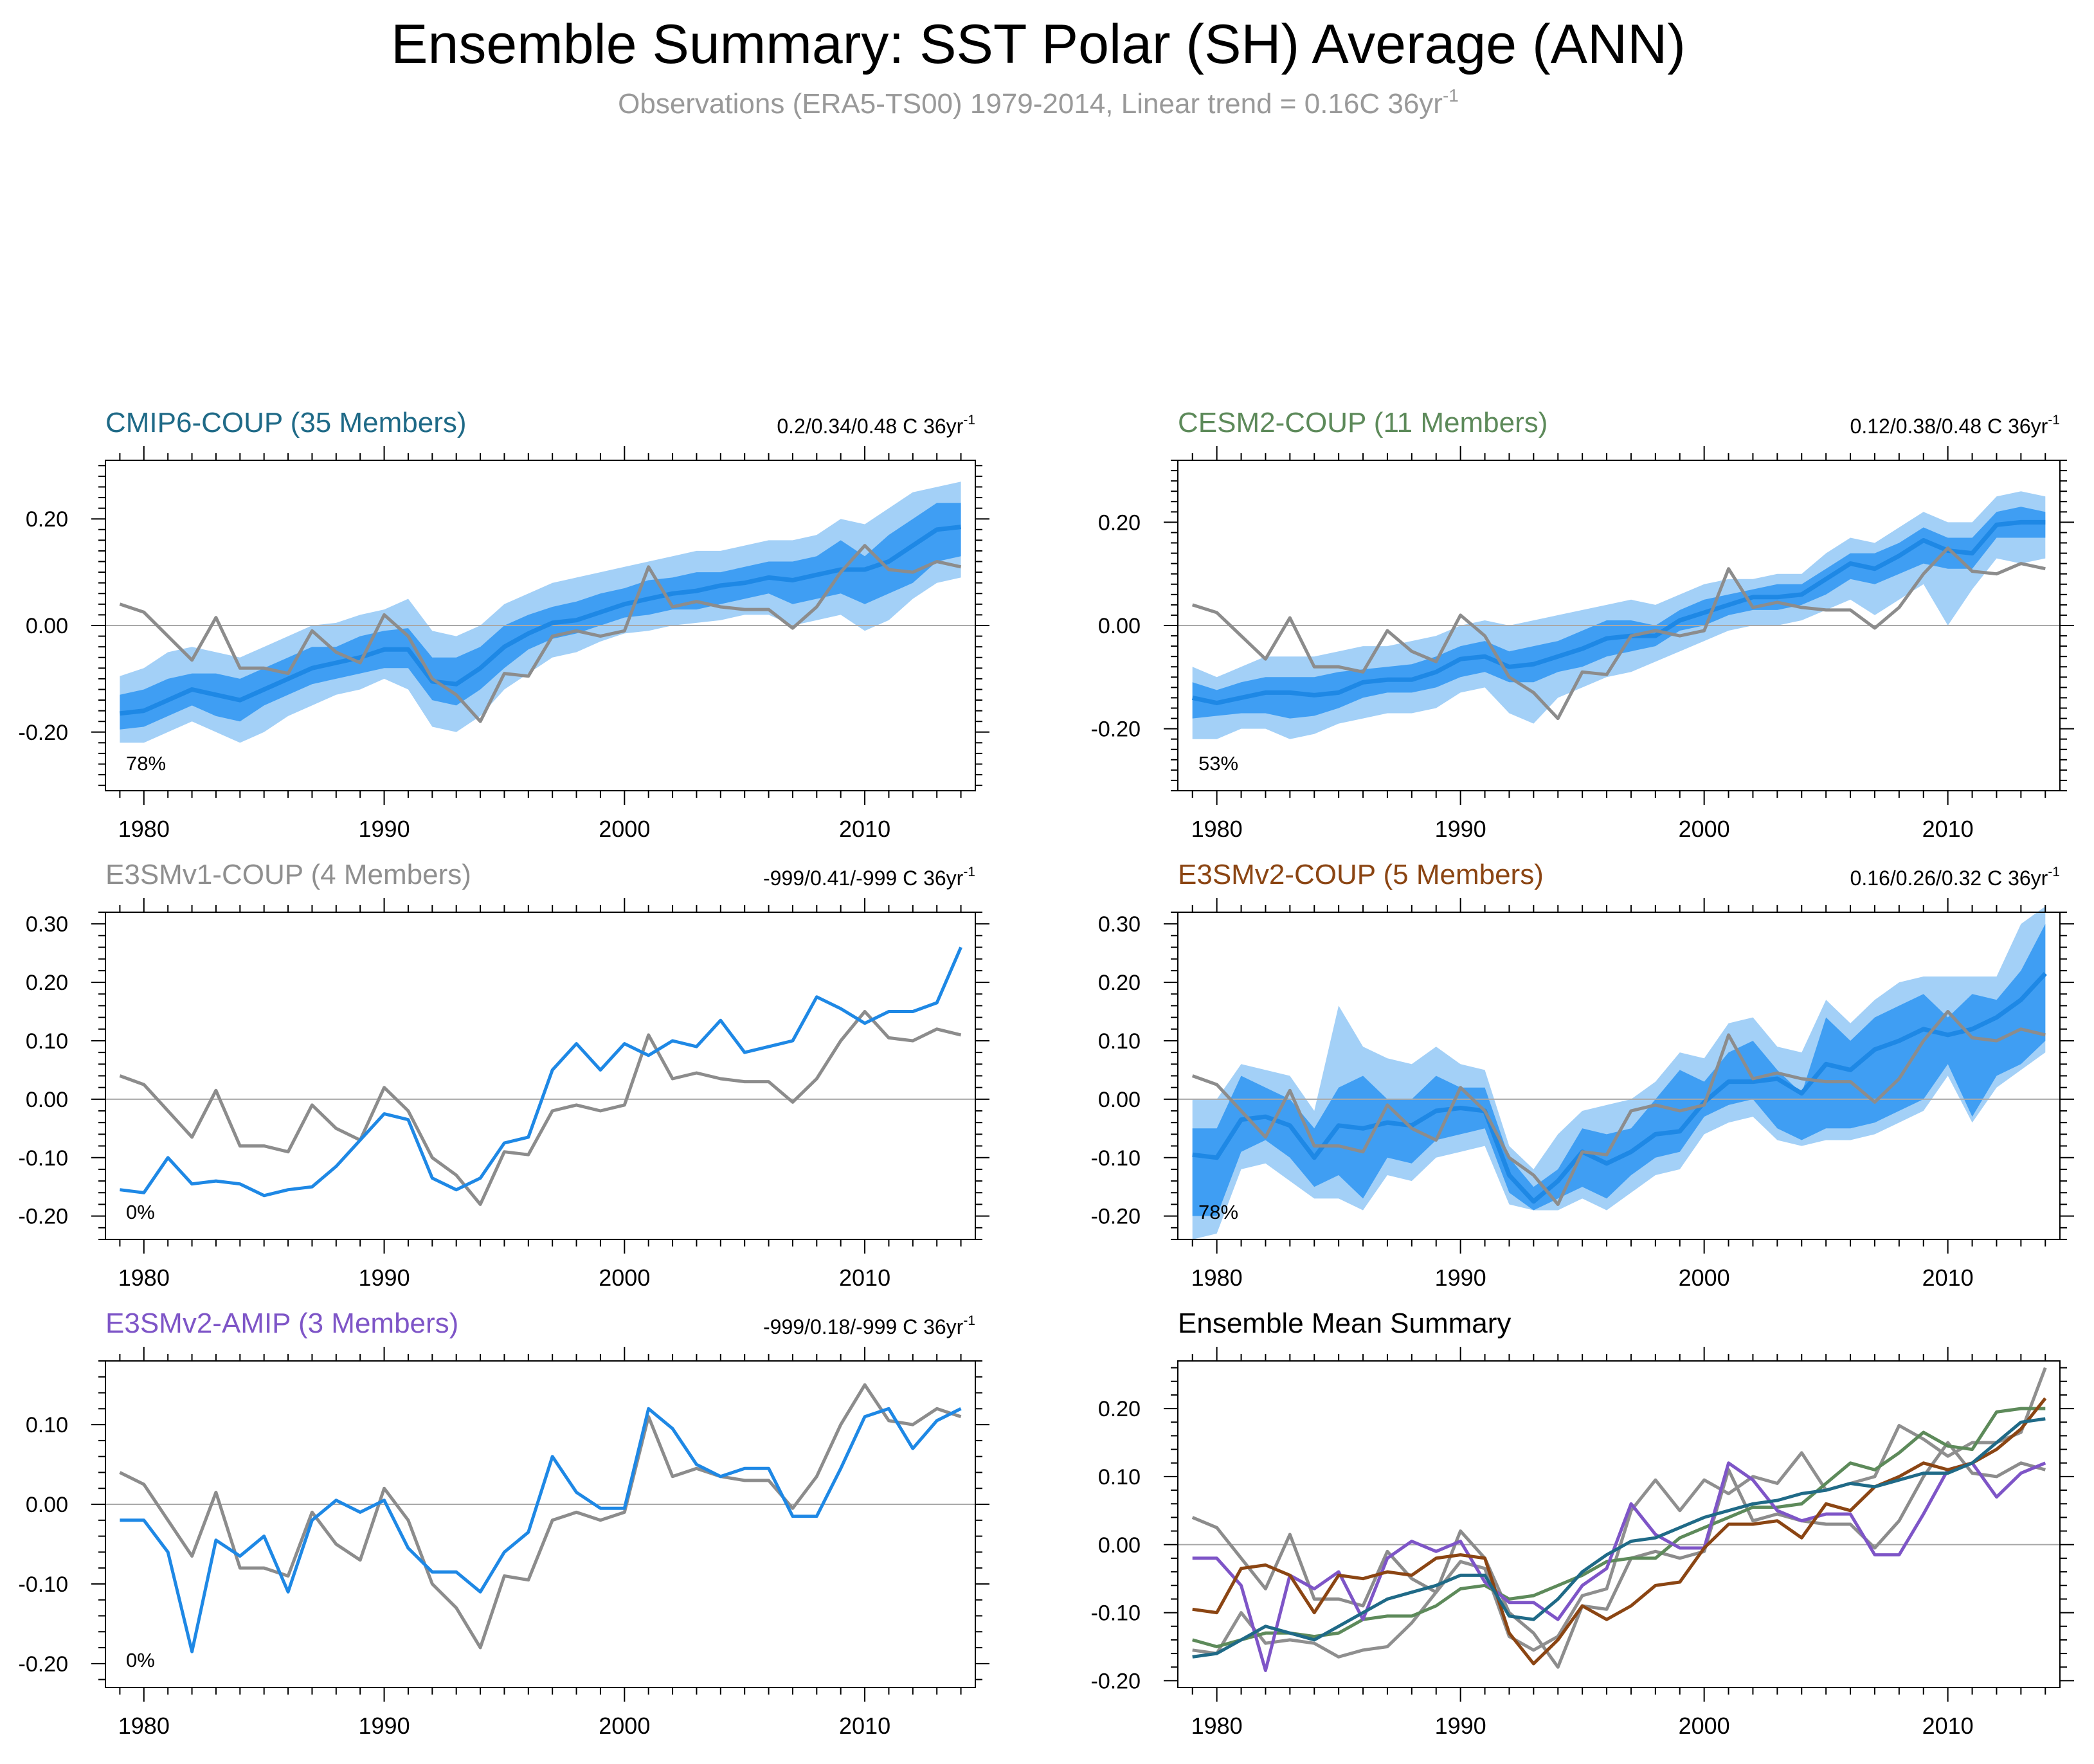 The image size is (2094, 1764). What do you see at coordinates (869, 878) in the screenshot?
I see `panel-trend-text: -999/0.41/-999 C 36yr-1` at bounding box center [869, 878].